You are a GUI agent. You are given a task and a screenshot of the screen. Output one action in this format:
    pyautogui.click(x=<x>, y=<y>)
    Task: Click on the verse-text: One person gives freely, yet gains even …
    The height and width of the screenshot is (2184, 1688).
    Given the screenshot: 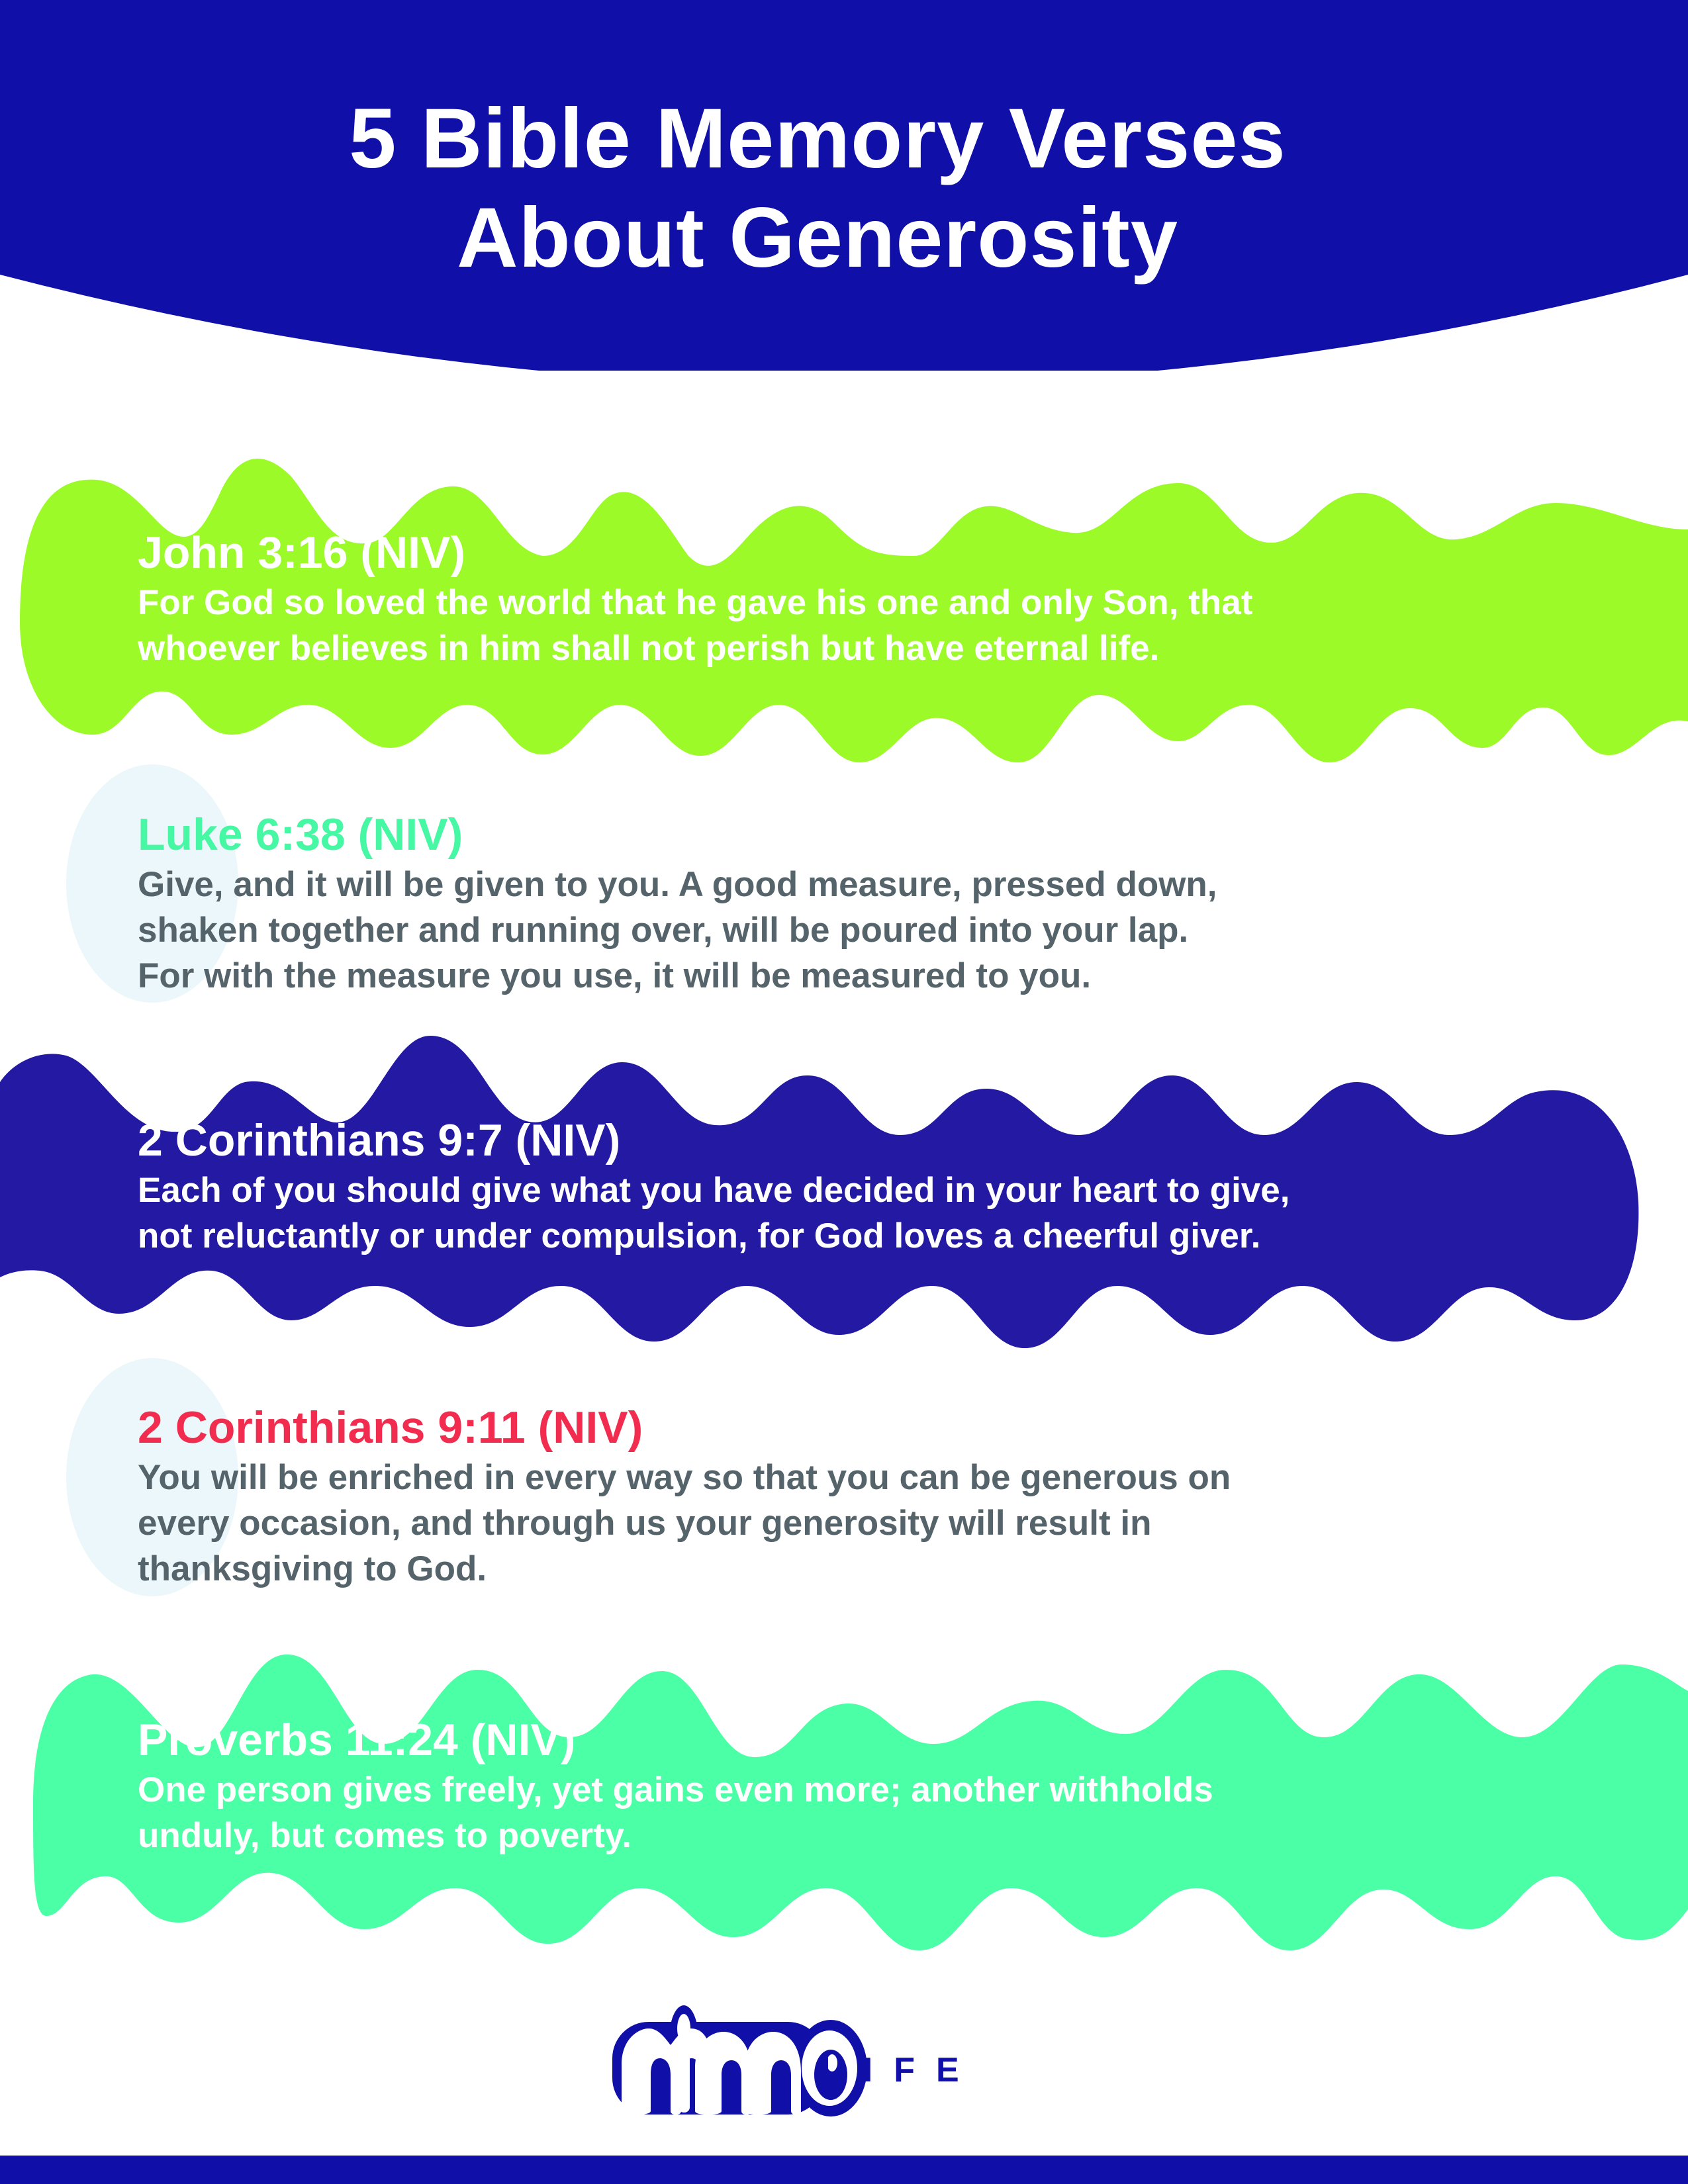 What is the action you would take?
    pyautogui.click(x=882, y=1812)
    